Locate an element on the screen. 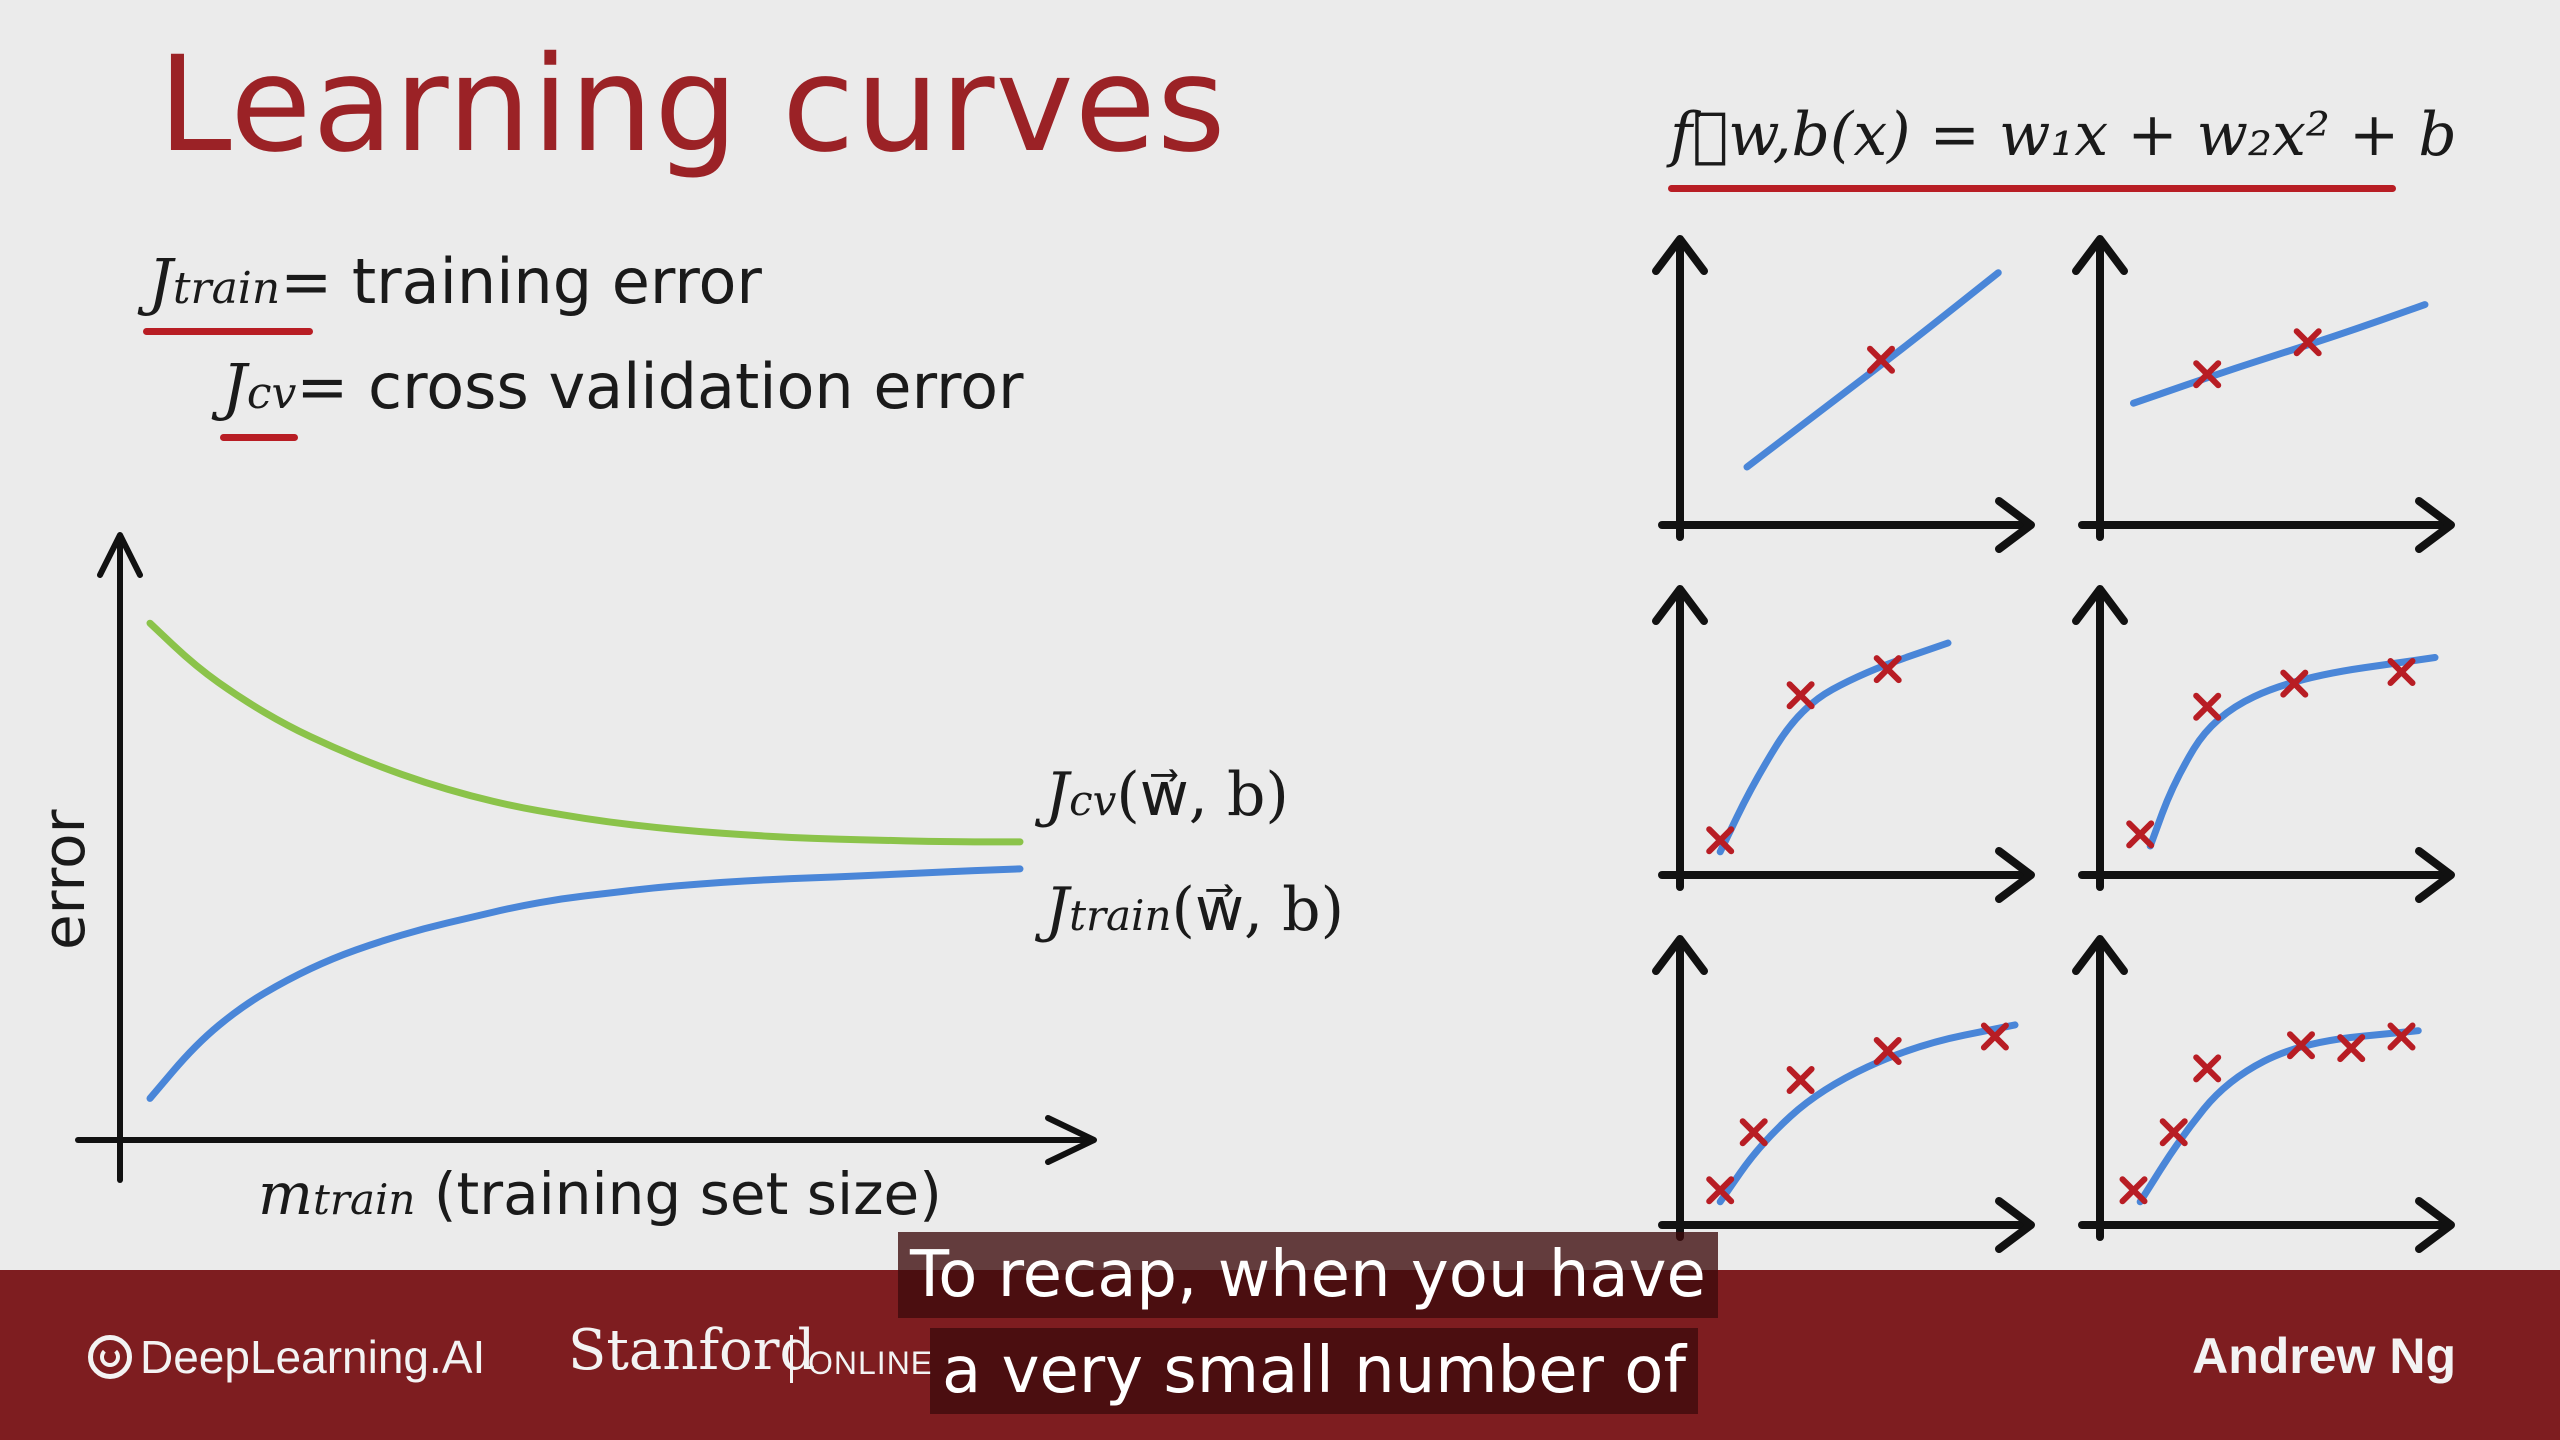  deeplearning-logo: DeepLearning.AI is located at coordinates (286, 1357).